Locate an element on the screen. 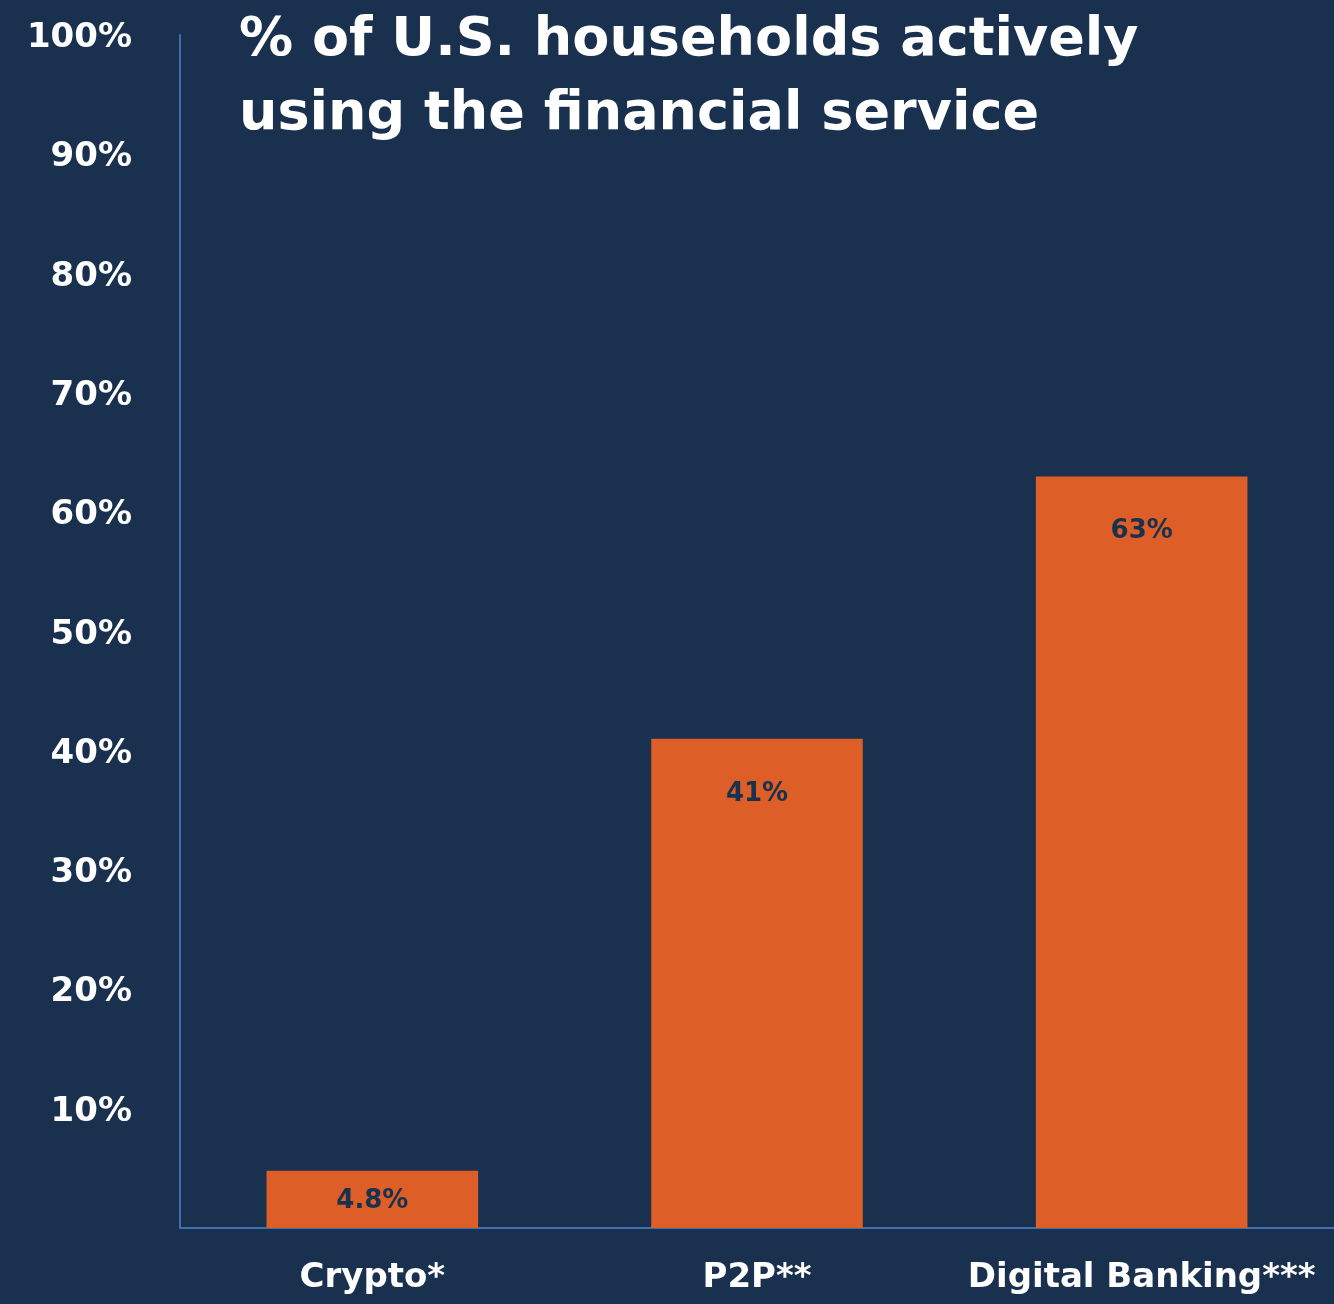 The width and height of the screenshot is (1334, 1304). data-label: 4.8% is located at coordinates (372, 1199).